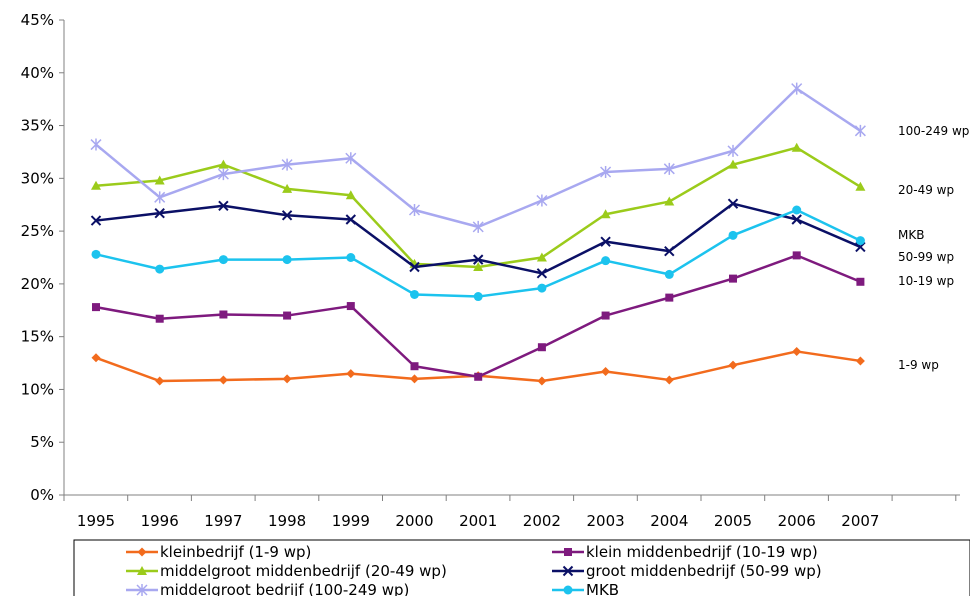  What do you see at coordinates (478, 521) in the screenshot?
I see `x-tick-label: 2001` at bounding box center [478, 521].